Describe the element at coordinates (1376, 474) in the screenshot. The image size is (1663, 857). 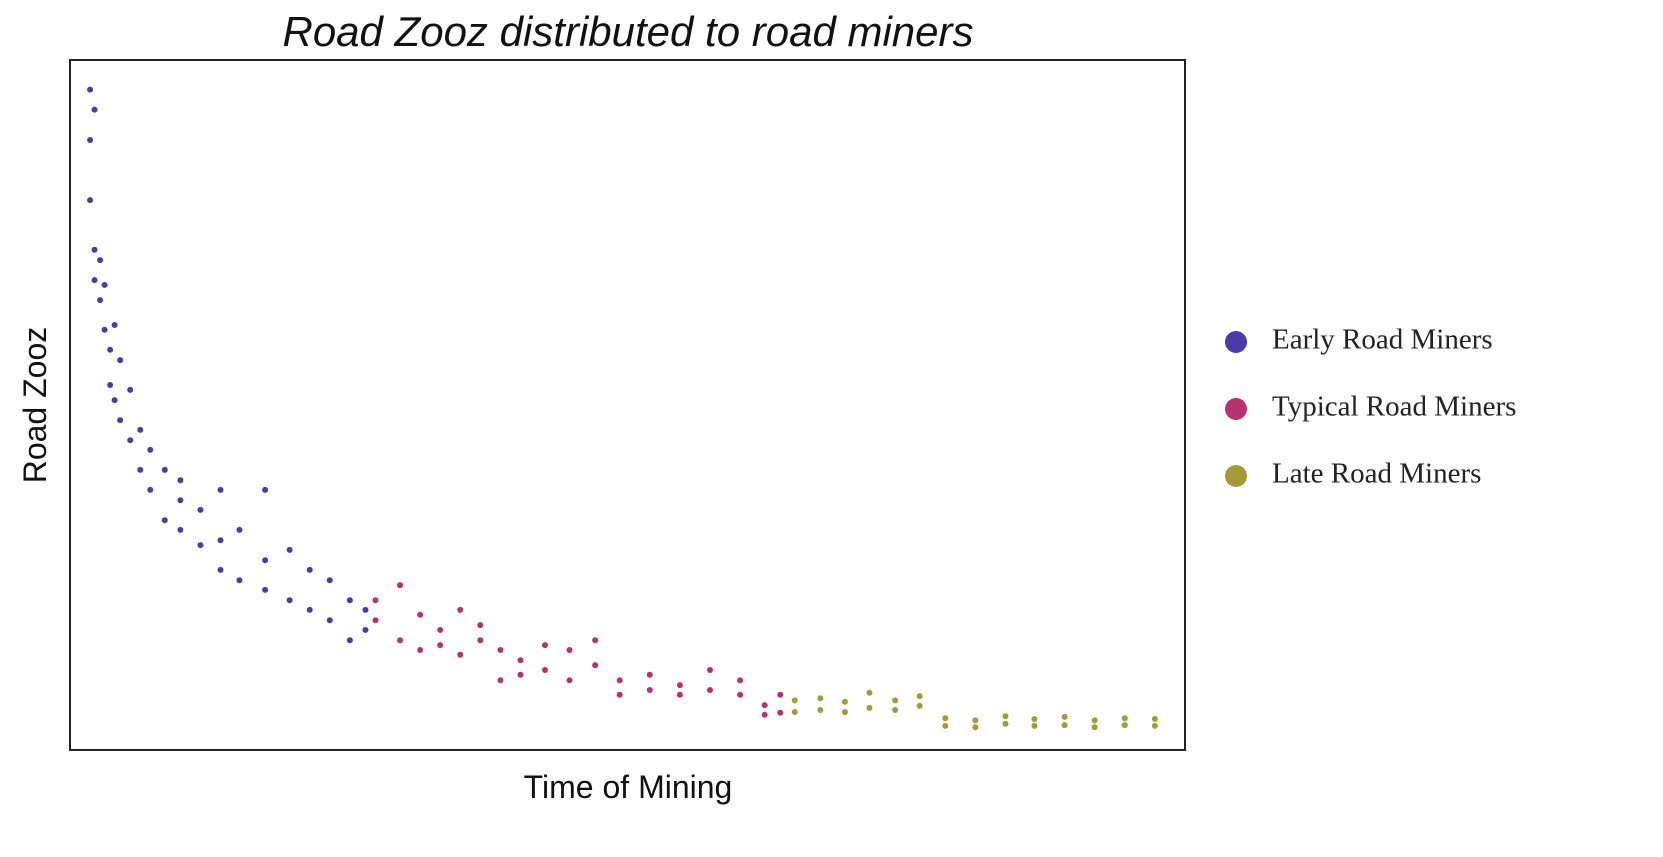
I see `legend-label: Late Road Miners` at that location.